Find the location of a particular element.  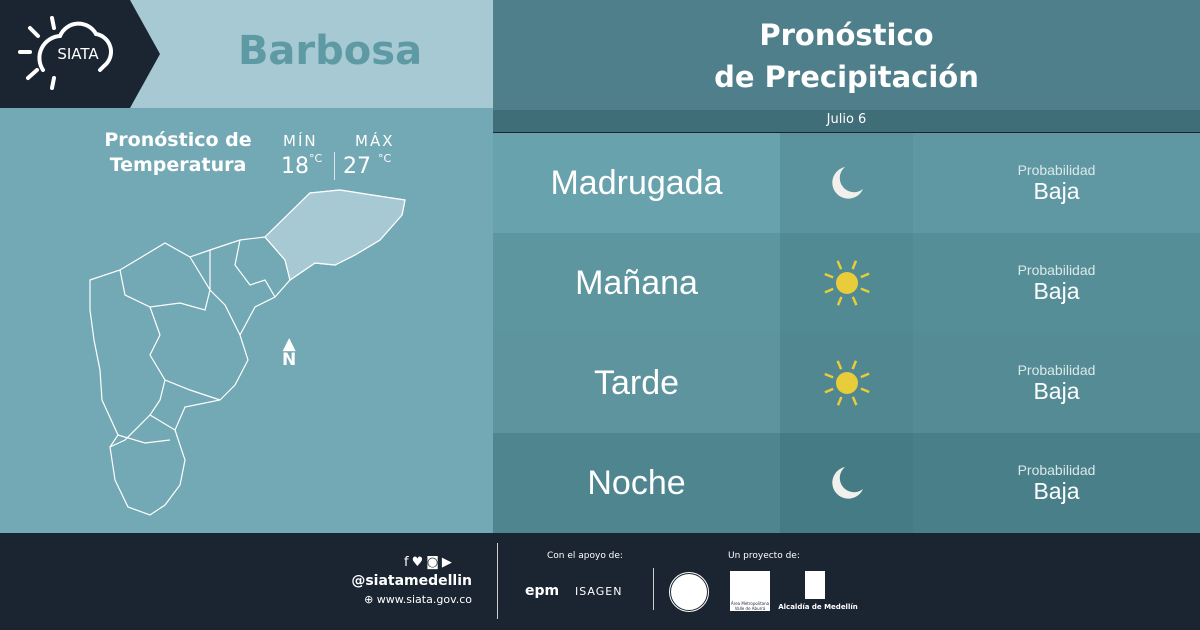

epm-logo: epm is located at coordinates (542, 591).